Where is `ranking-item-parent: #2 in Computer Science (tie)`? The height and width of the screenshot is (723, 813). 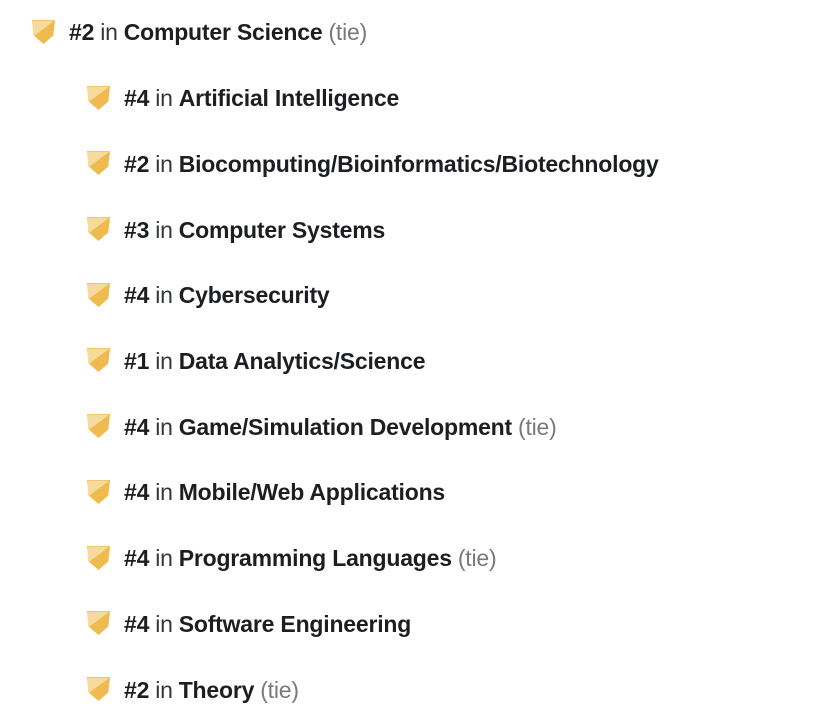 ranking-item-parent: #2 in Computer Science (tie) is located at coordinates (406, 33).